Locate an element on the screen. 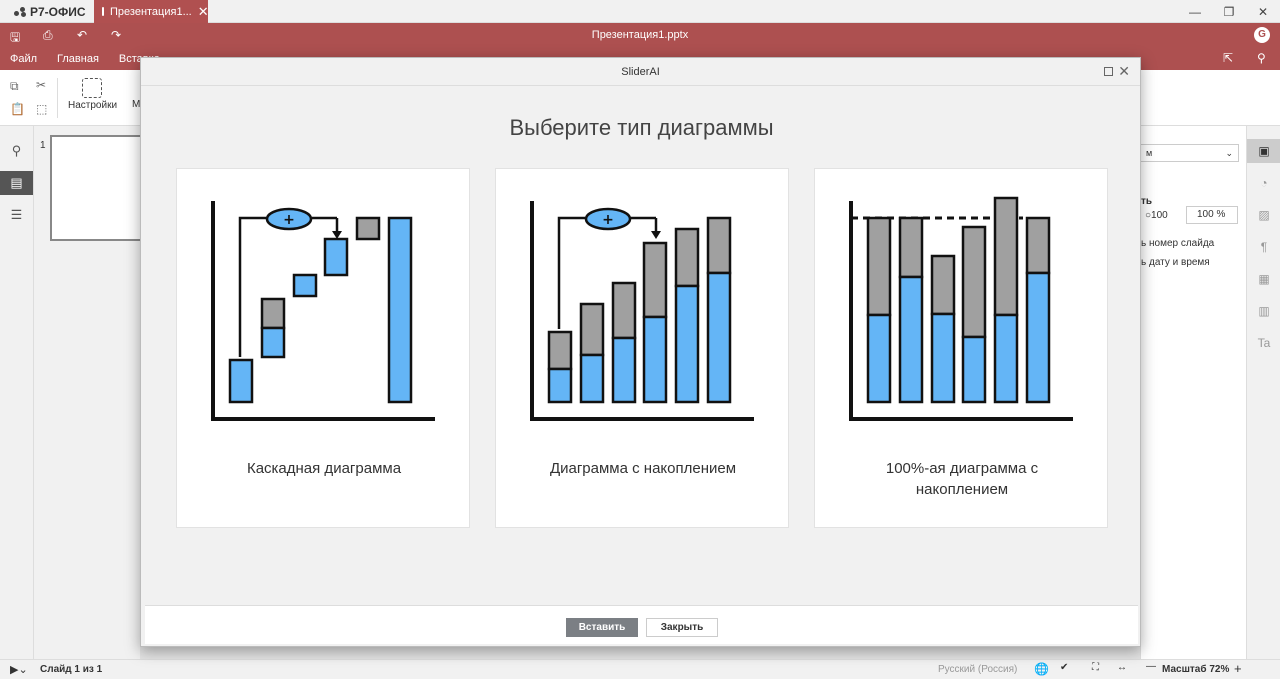 This screenshot has height=679, width=1280. right-sidebar: ▣ ◔ ▨ ¶ ▦ ▥ Ta is located at coordinates (1263, 392).